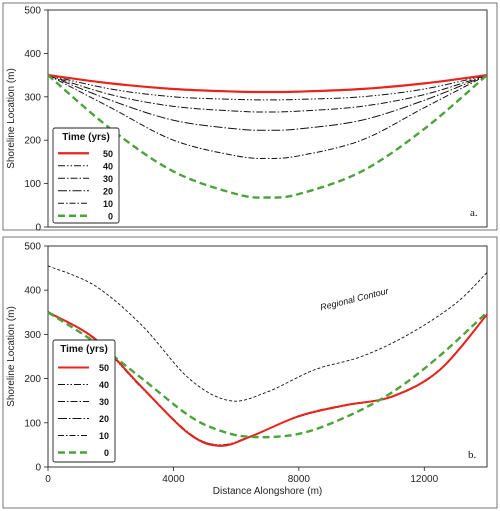  Describe the element at coordinates (299, 479) in the screenshot. I see `x-tick-label: 8000` at that location.